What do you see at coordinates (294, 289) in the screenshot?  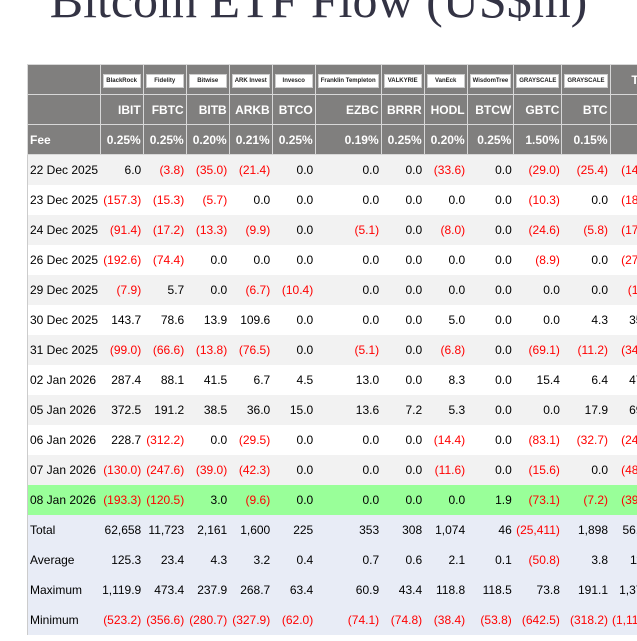 I see `flow-value: (10.4)` at bounding box center [294, 289].